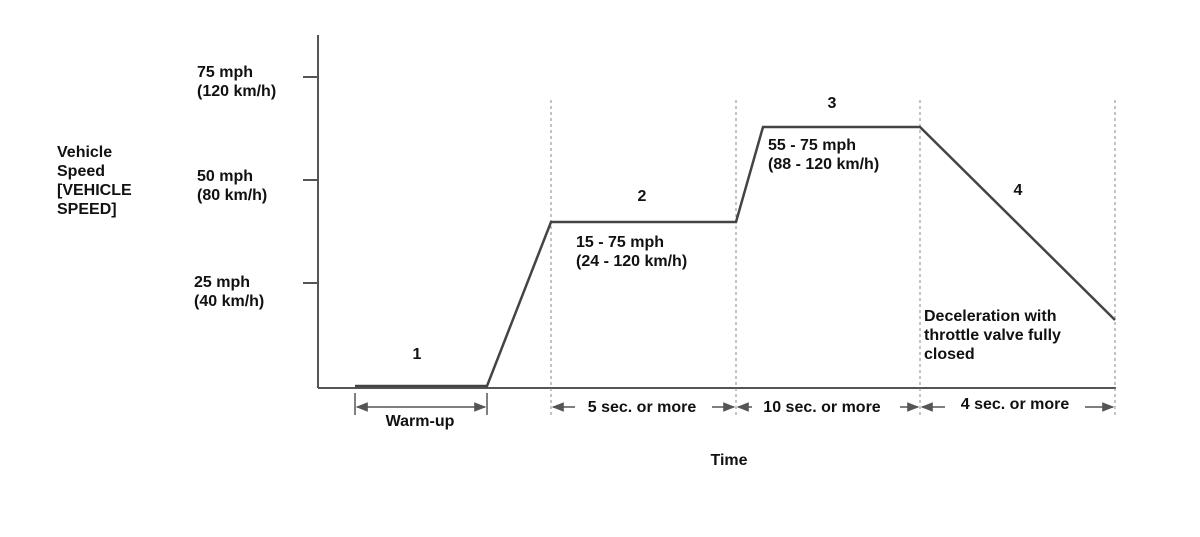 The width and height of the screenshot is (1200, 537). I want to click on phase-note: closed, so click(949, 354).